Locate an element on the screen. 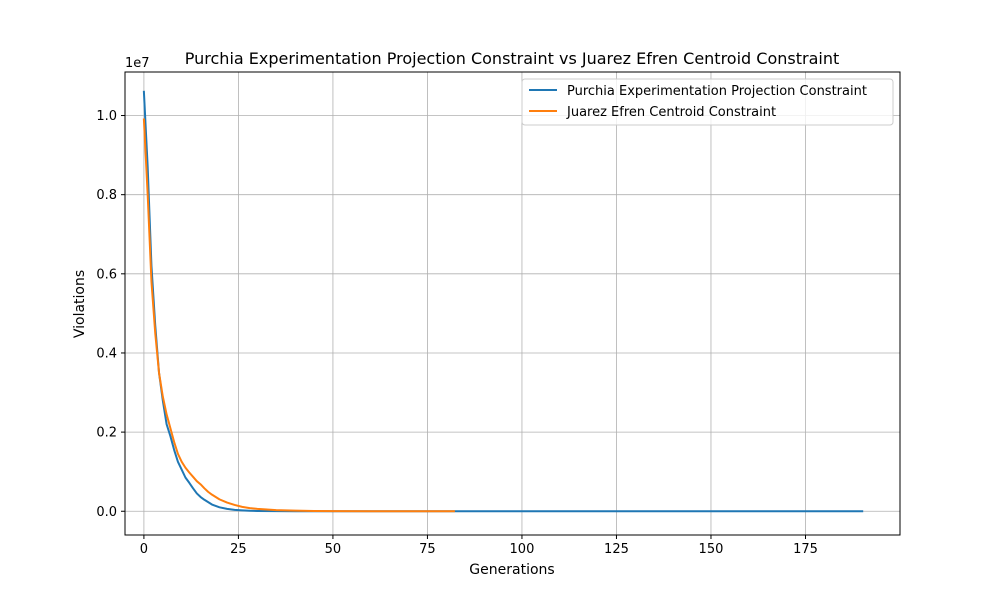 The image size is (1000, 600). x-axis-label: Generations is located at coordinates (511, 570).